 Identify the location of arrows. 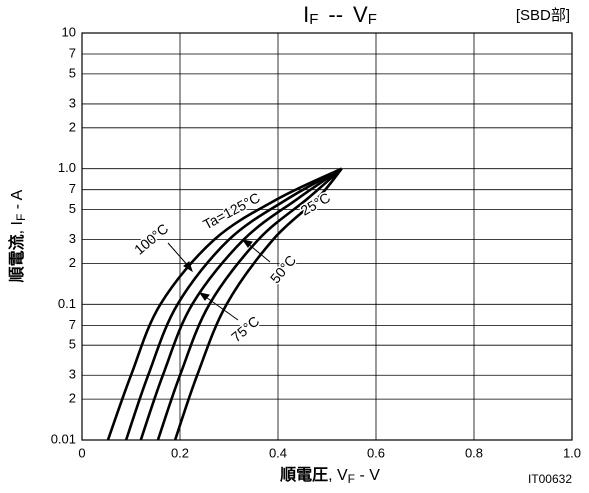
(219, 280).